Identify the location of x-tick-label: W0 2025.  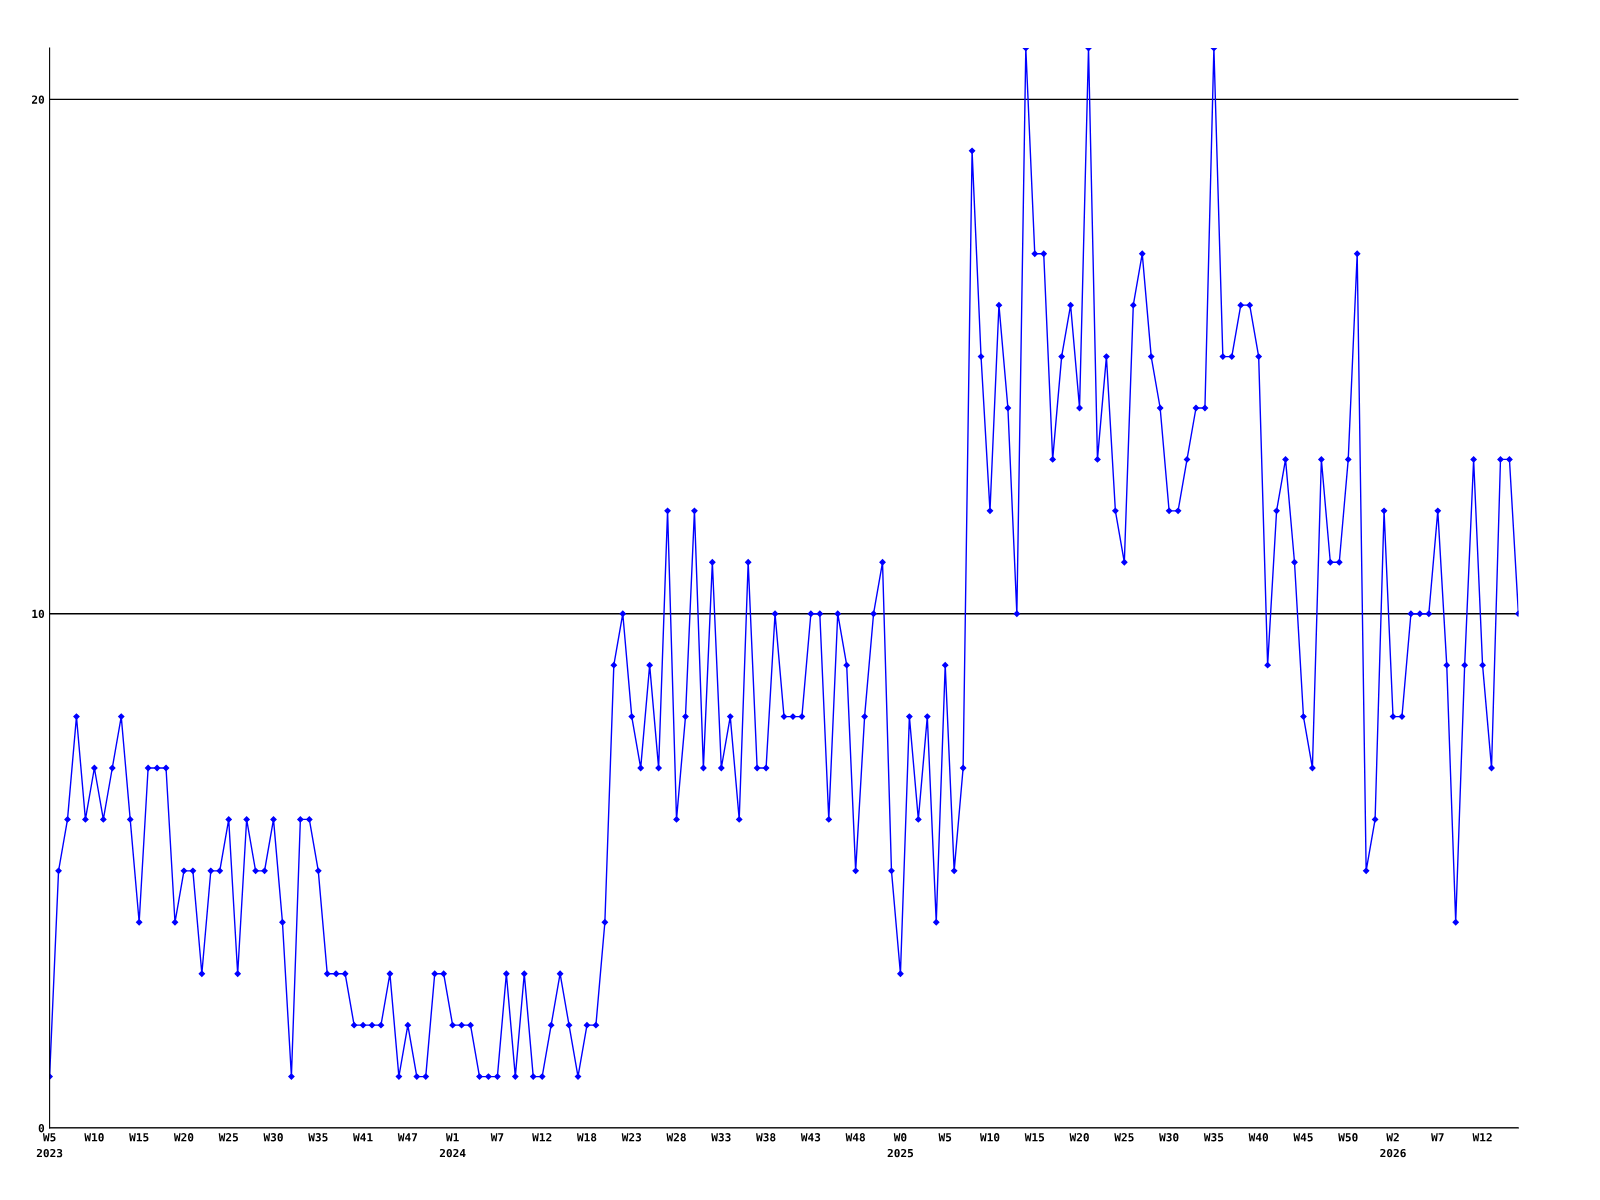
(900, 1145).